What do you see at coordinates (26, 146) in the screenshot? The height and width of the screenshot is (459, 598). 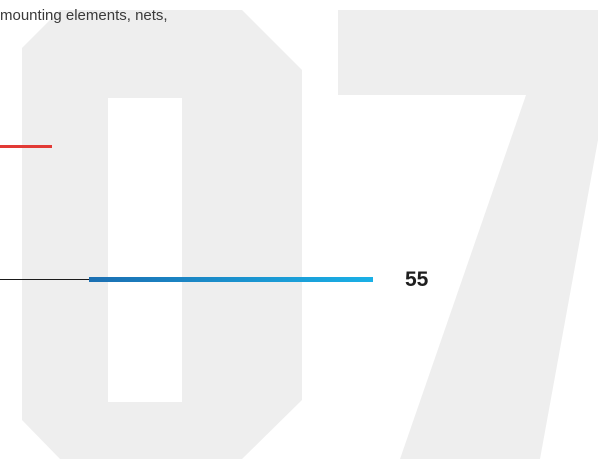 I see `section-accent-rule` at bounding box center [26, 146].